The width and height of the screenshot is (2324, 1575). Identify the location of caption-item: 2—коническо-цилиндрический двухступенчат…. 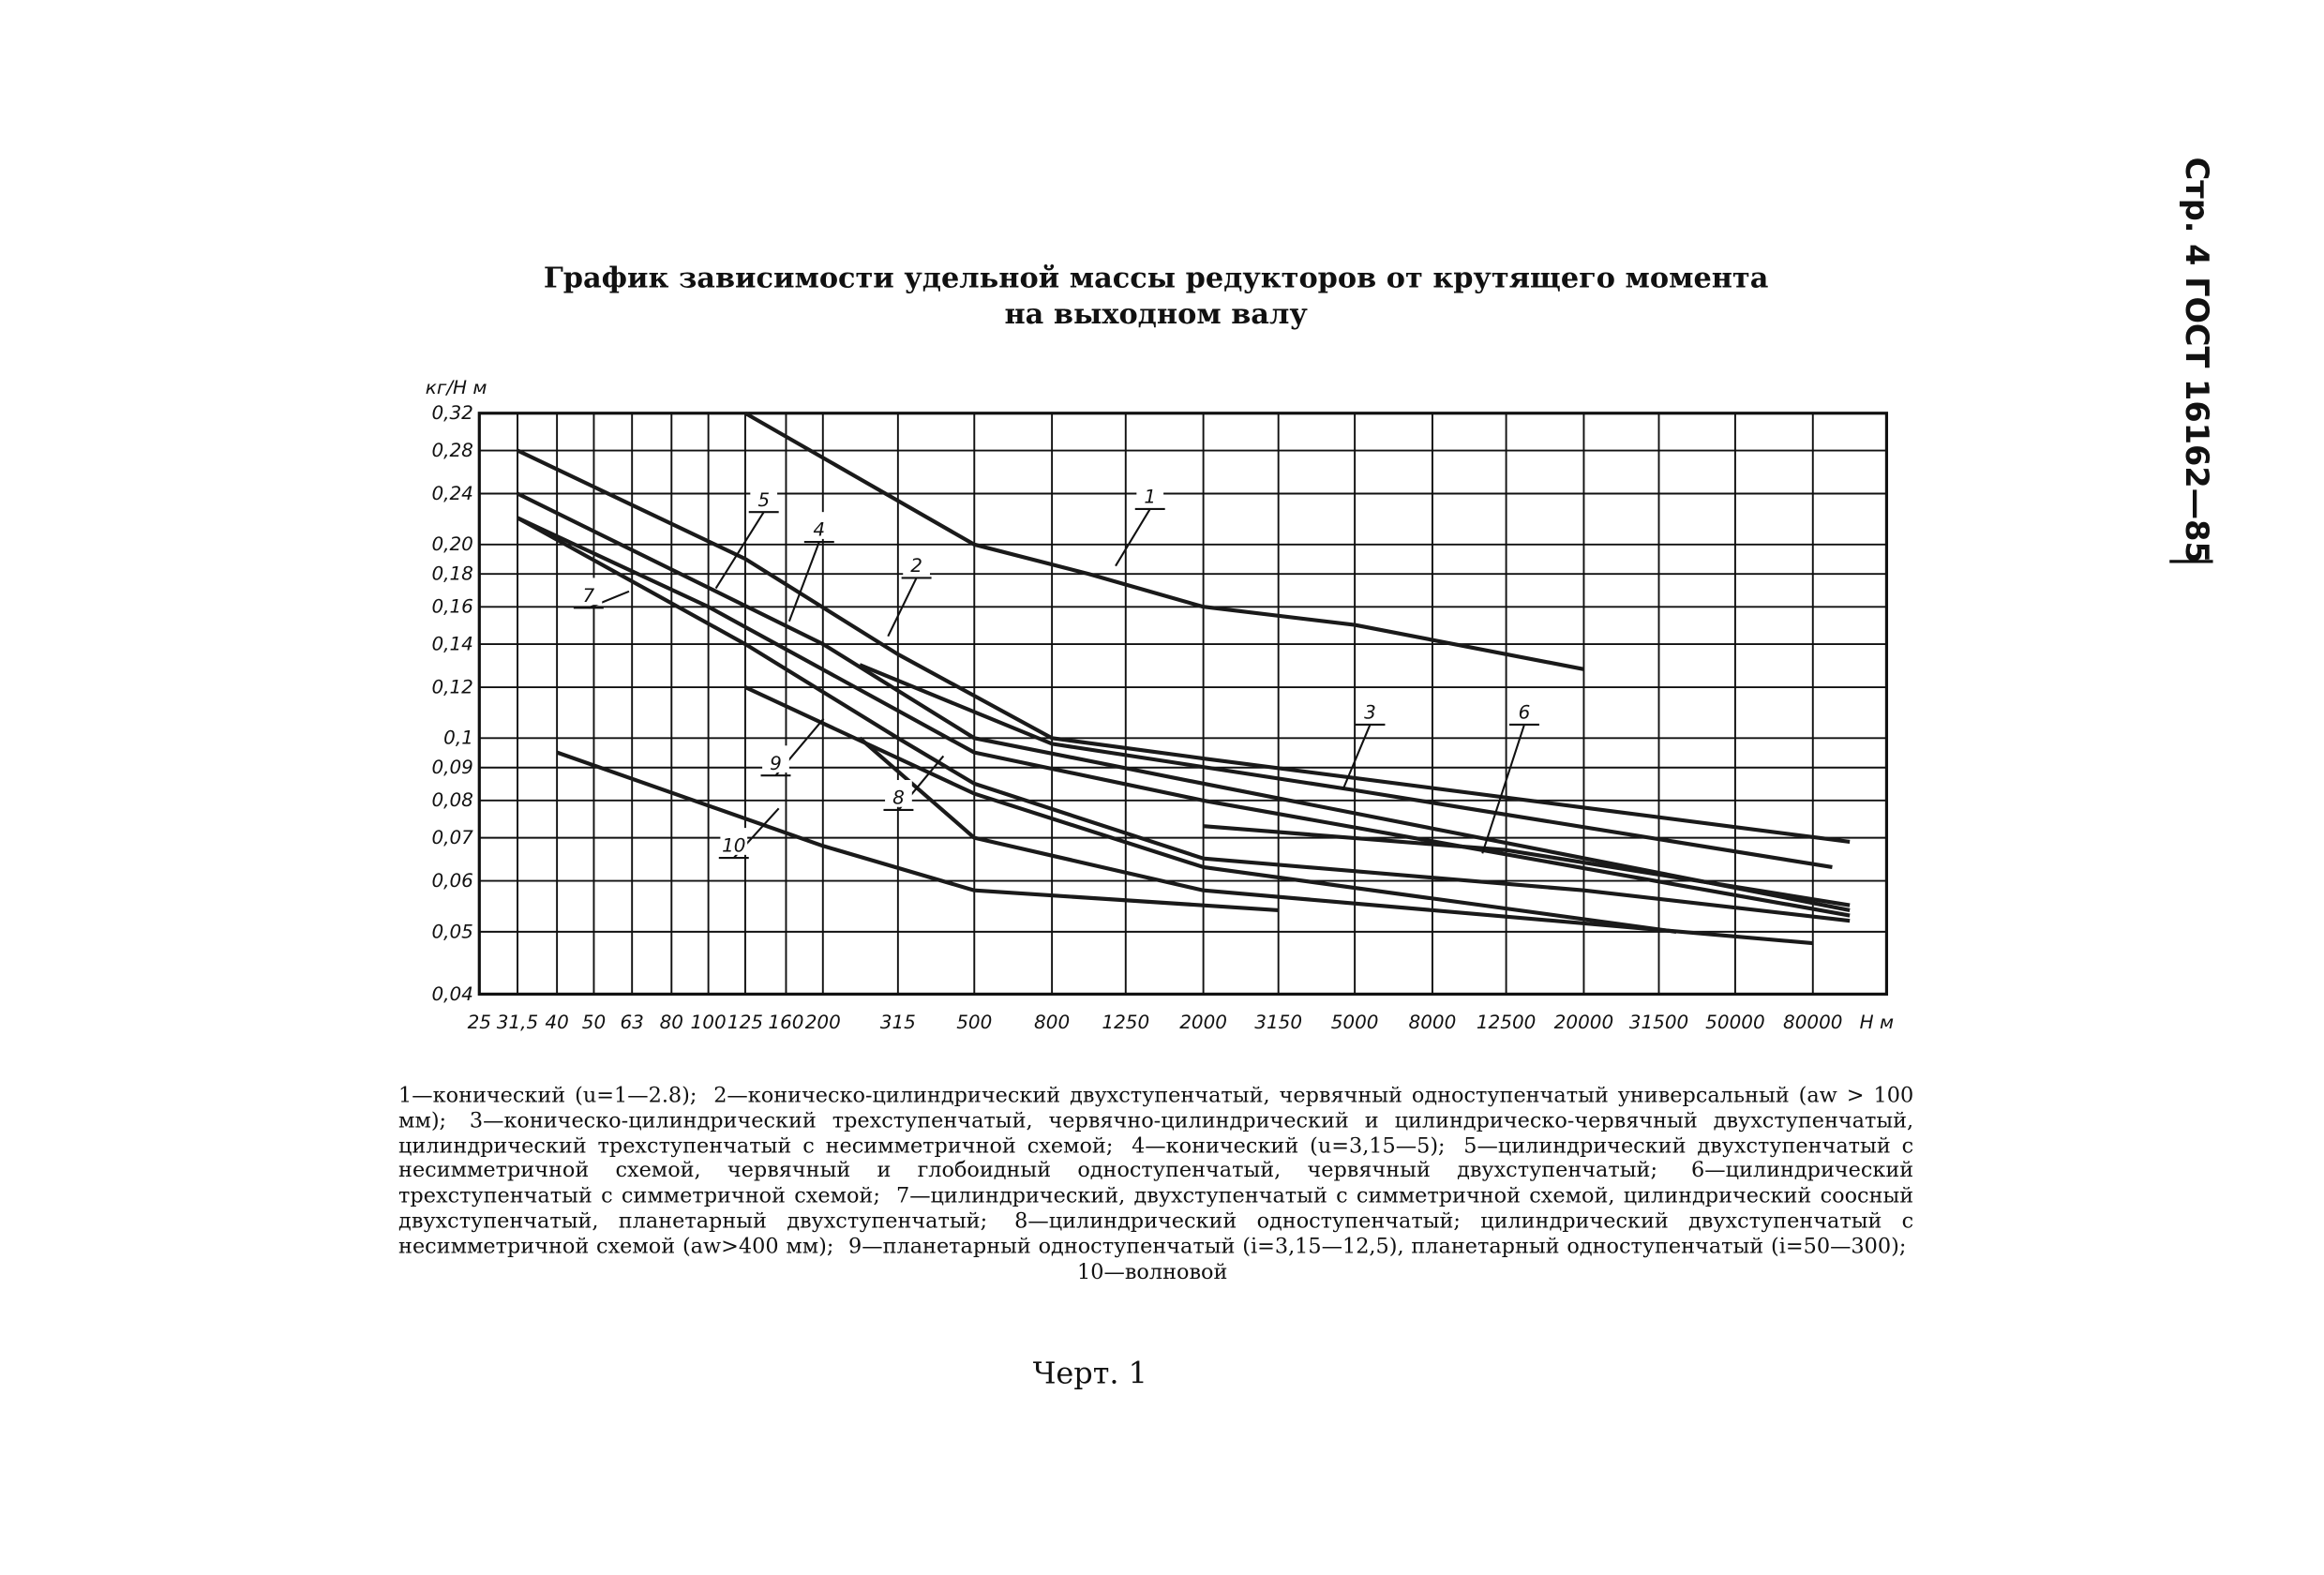
(1156, 1108).